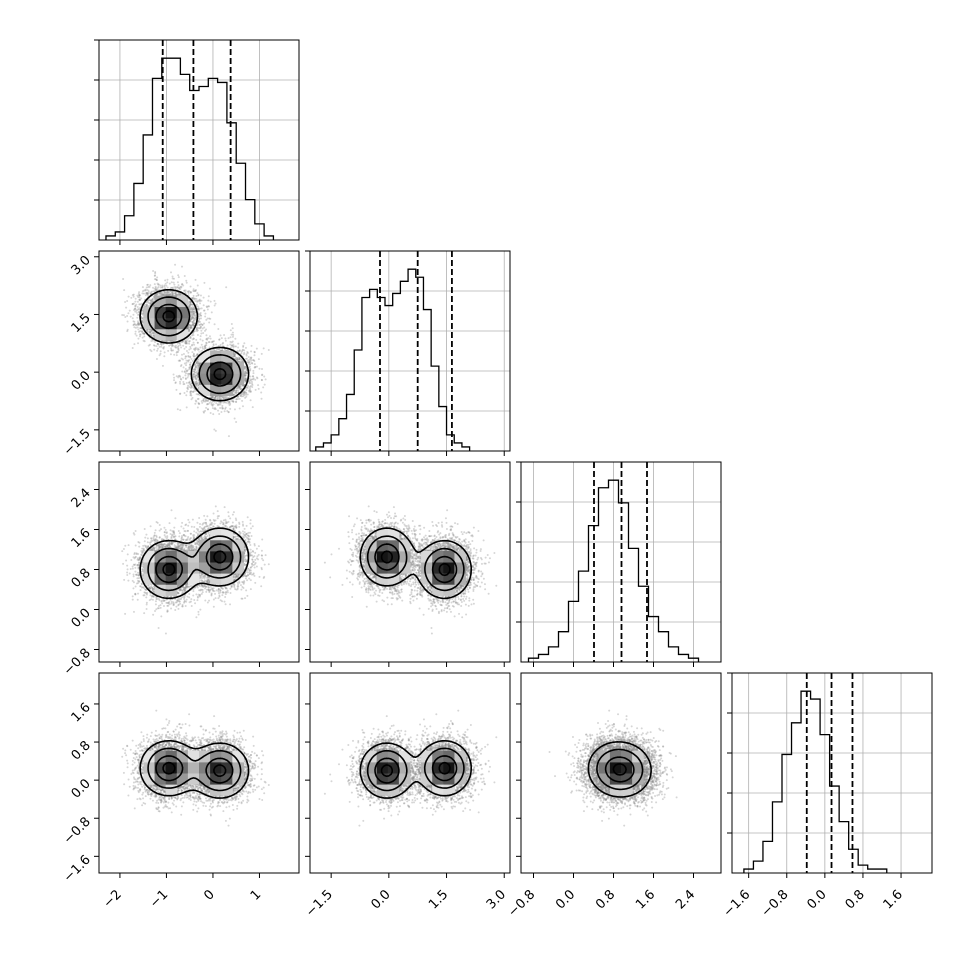  What do you see at coordinates (199, 140) in the screenshot?
I see `axes-frame` at bounding box center [199, 140].